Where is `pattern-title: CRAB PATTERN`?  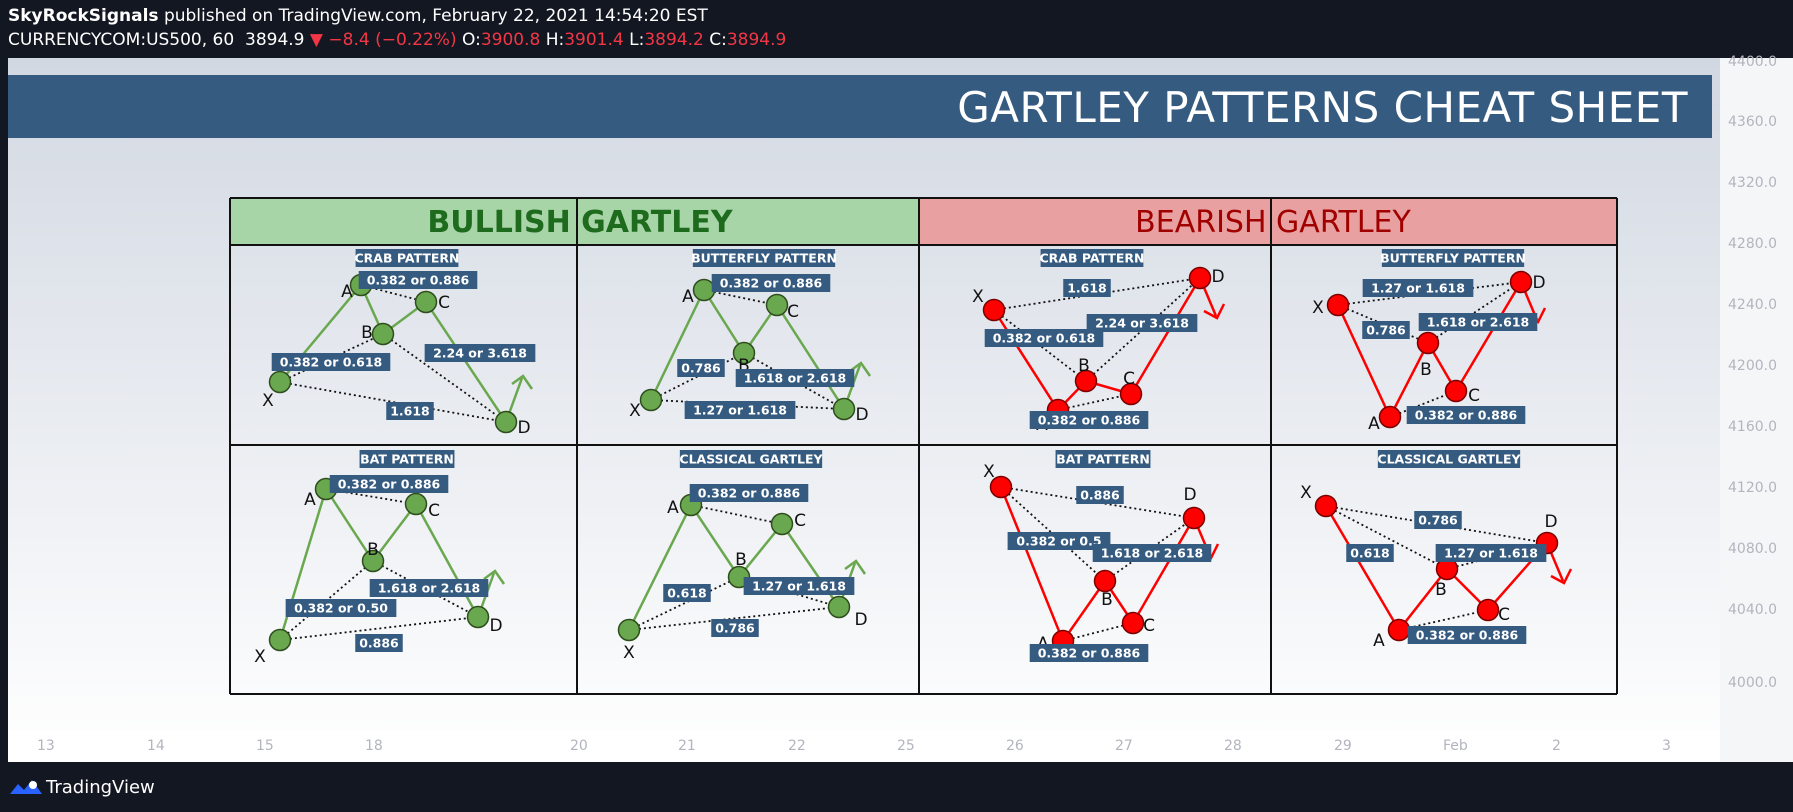 pattern-title: CRAB PATTERN is located at coordinates (1092, 258).